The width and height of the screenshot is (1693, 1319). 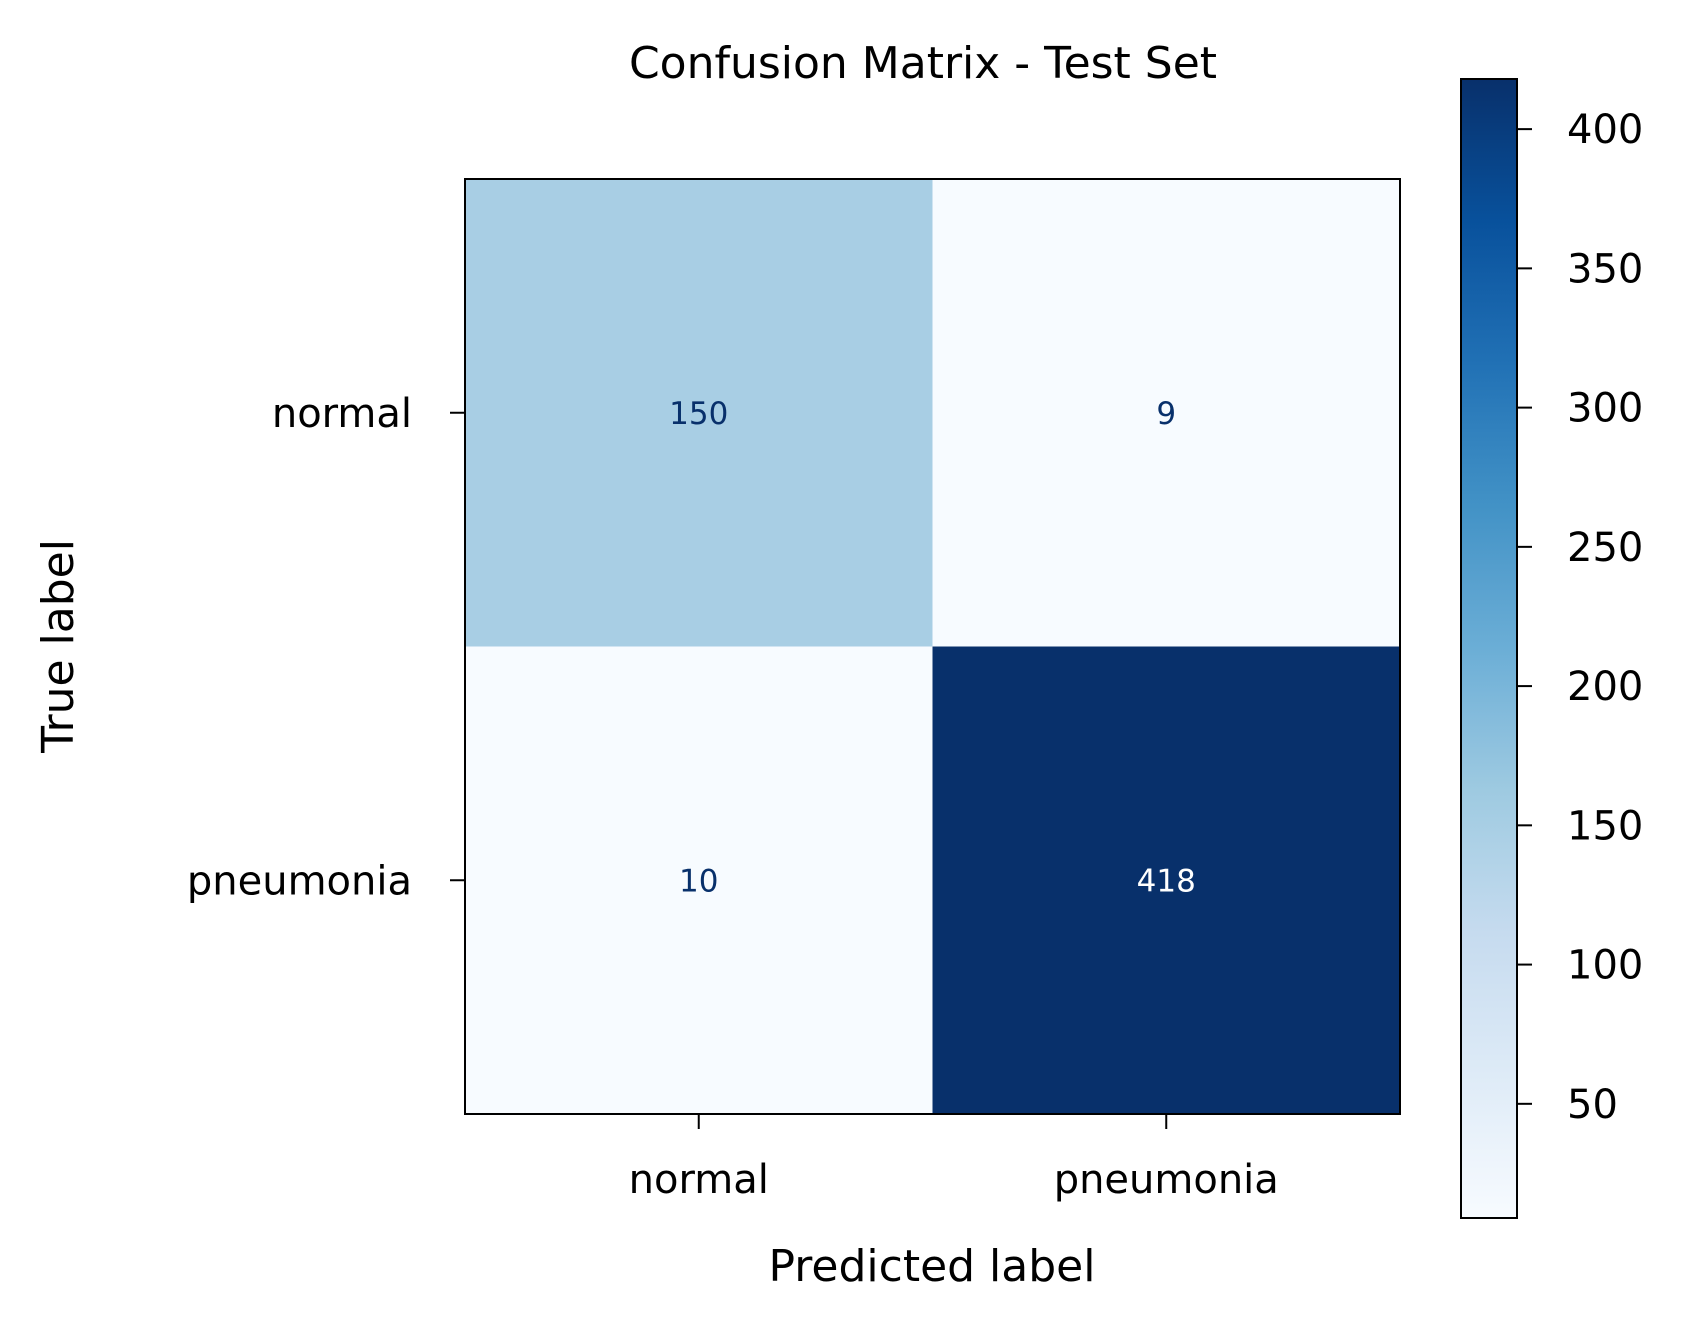 What do you see at coordinates (923, 63) in the screenshot?
I see `chart-title: Confusion Matrix - Test Set` at bounding box center [923, 63].